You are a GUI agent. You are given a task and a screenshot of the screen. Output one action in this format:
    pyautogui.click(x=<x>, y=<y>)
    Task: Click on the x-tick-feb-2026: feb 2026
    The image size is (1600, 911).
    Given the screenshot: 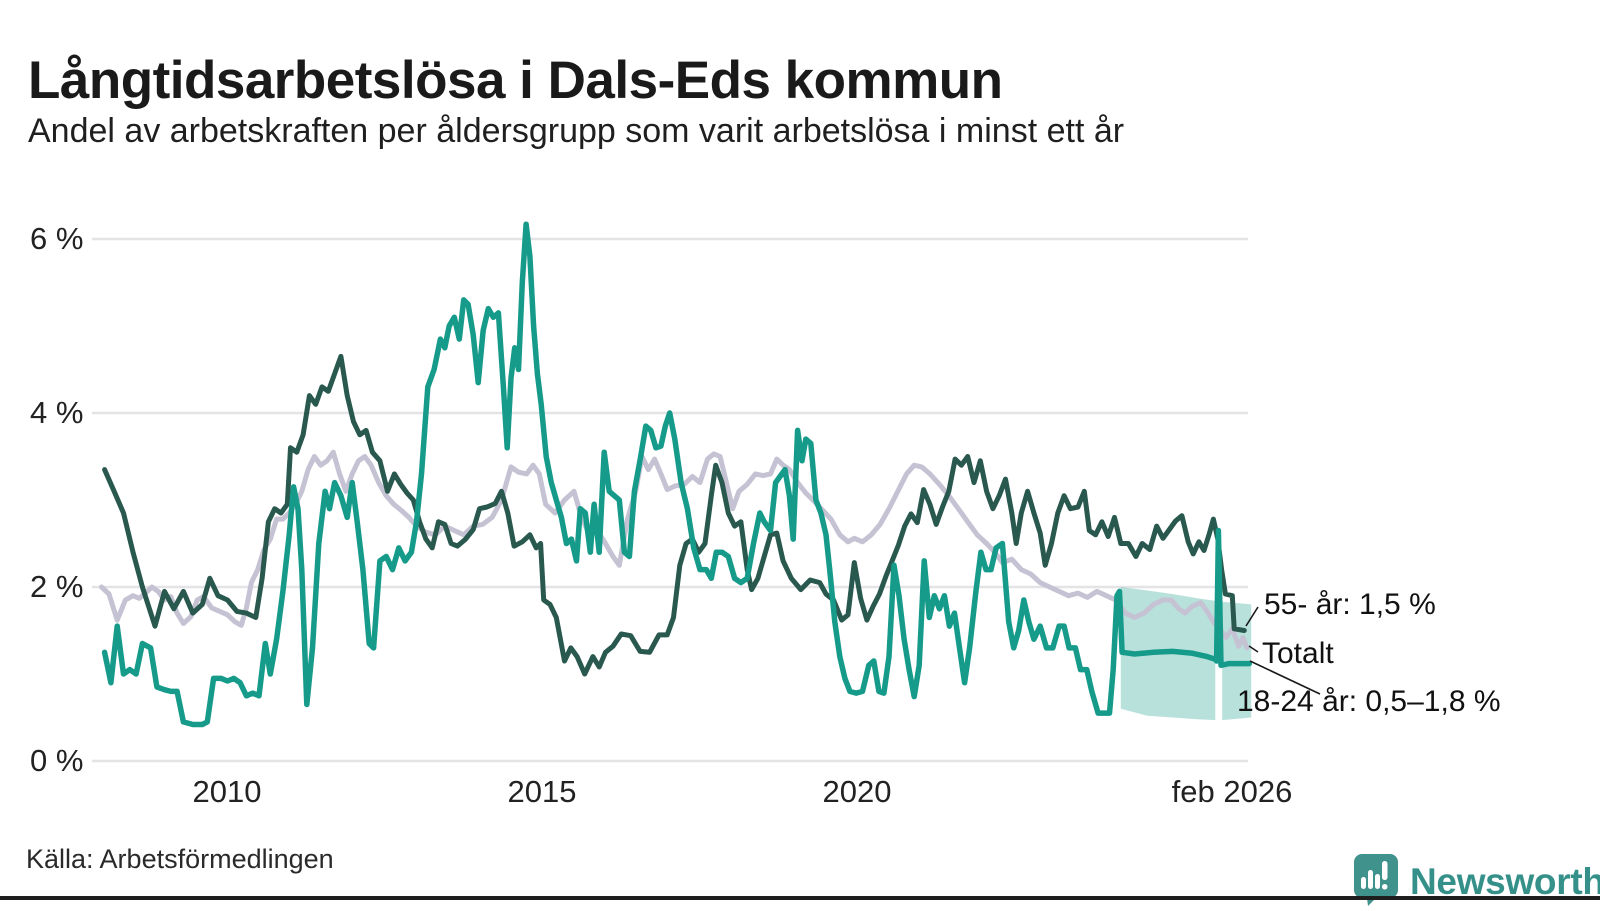 What is the action you would take?
    pyautogui.click(x=1232, y=791)
    